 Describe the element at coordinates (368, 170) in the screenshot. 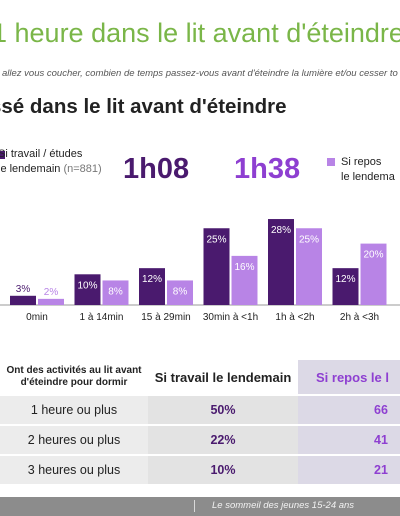

I see `legend-rest: Si repos le lendema` at that location.